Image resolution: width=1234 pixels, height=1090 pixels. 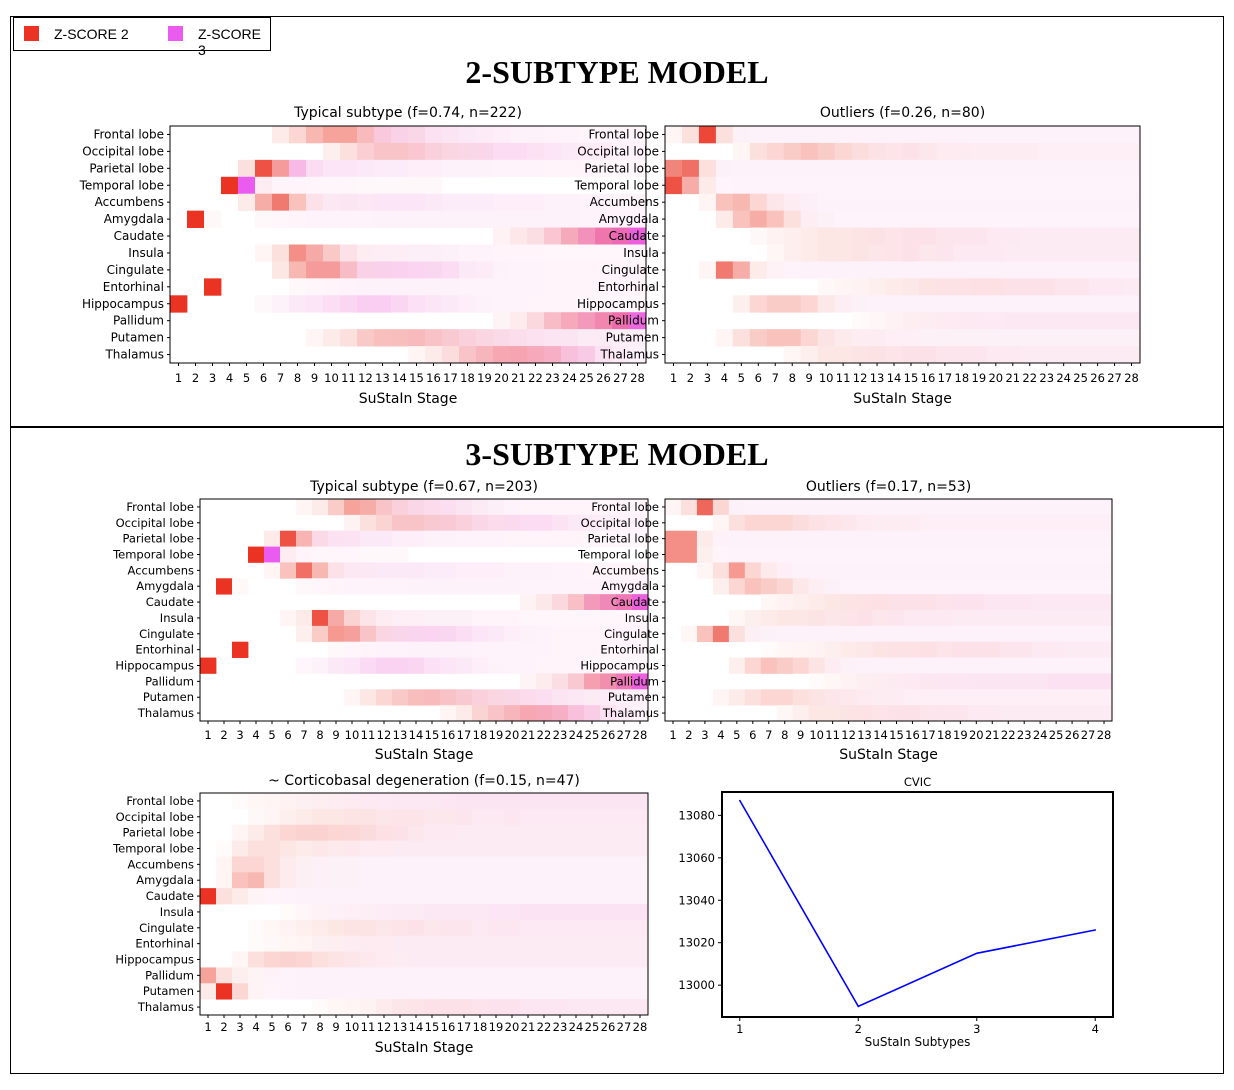 What do you see at coordinates (630, 586) in the screenshot?
I see `y-tick-label-amygdala: Amygdala` at bounding box center [630, 586].